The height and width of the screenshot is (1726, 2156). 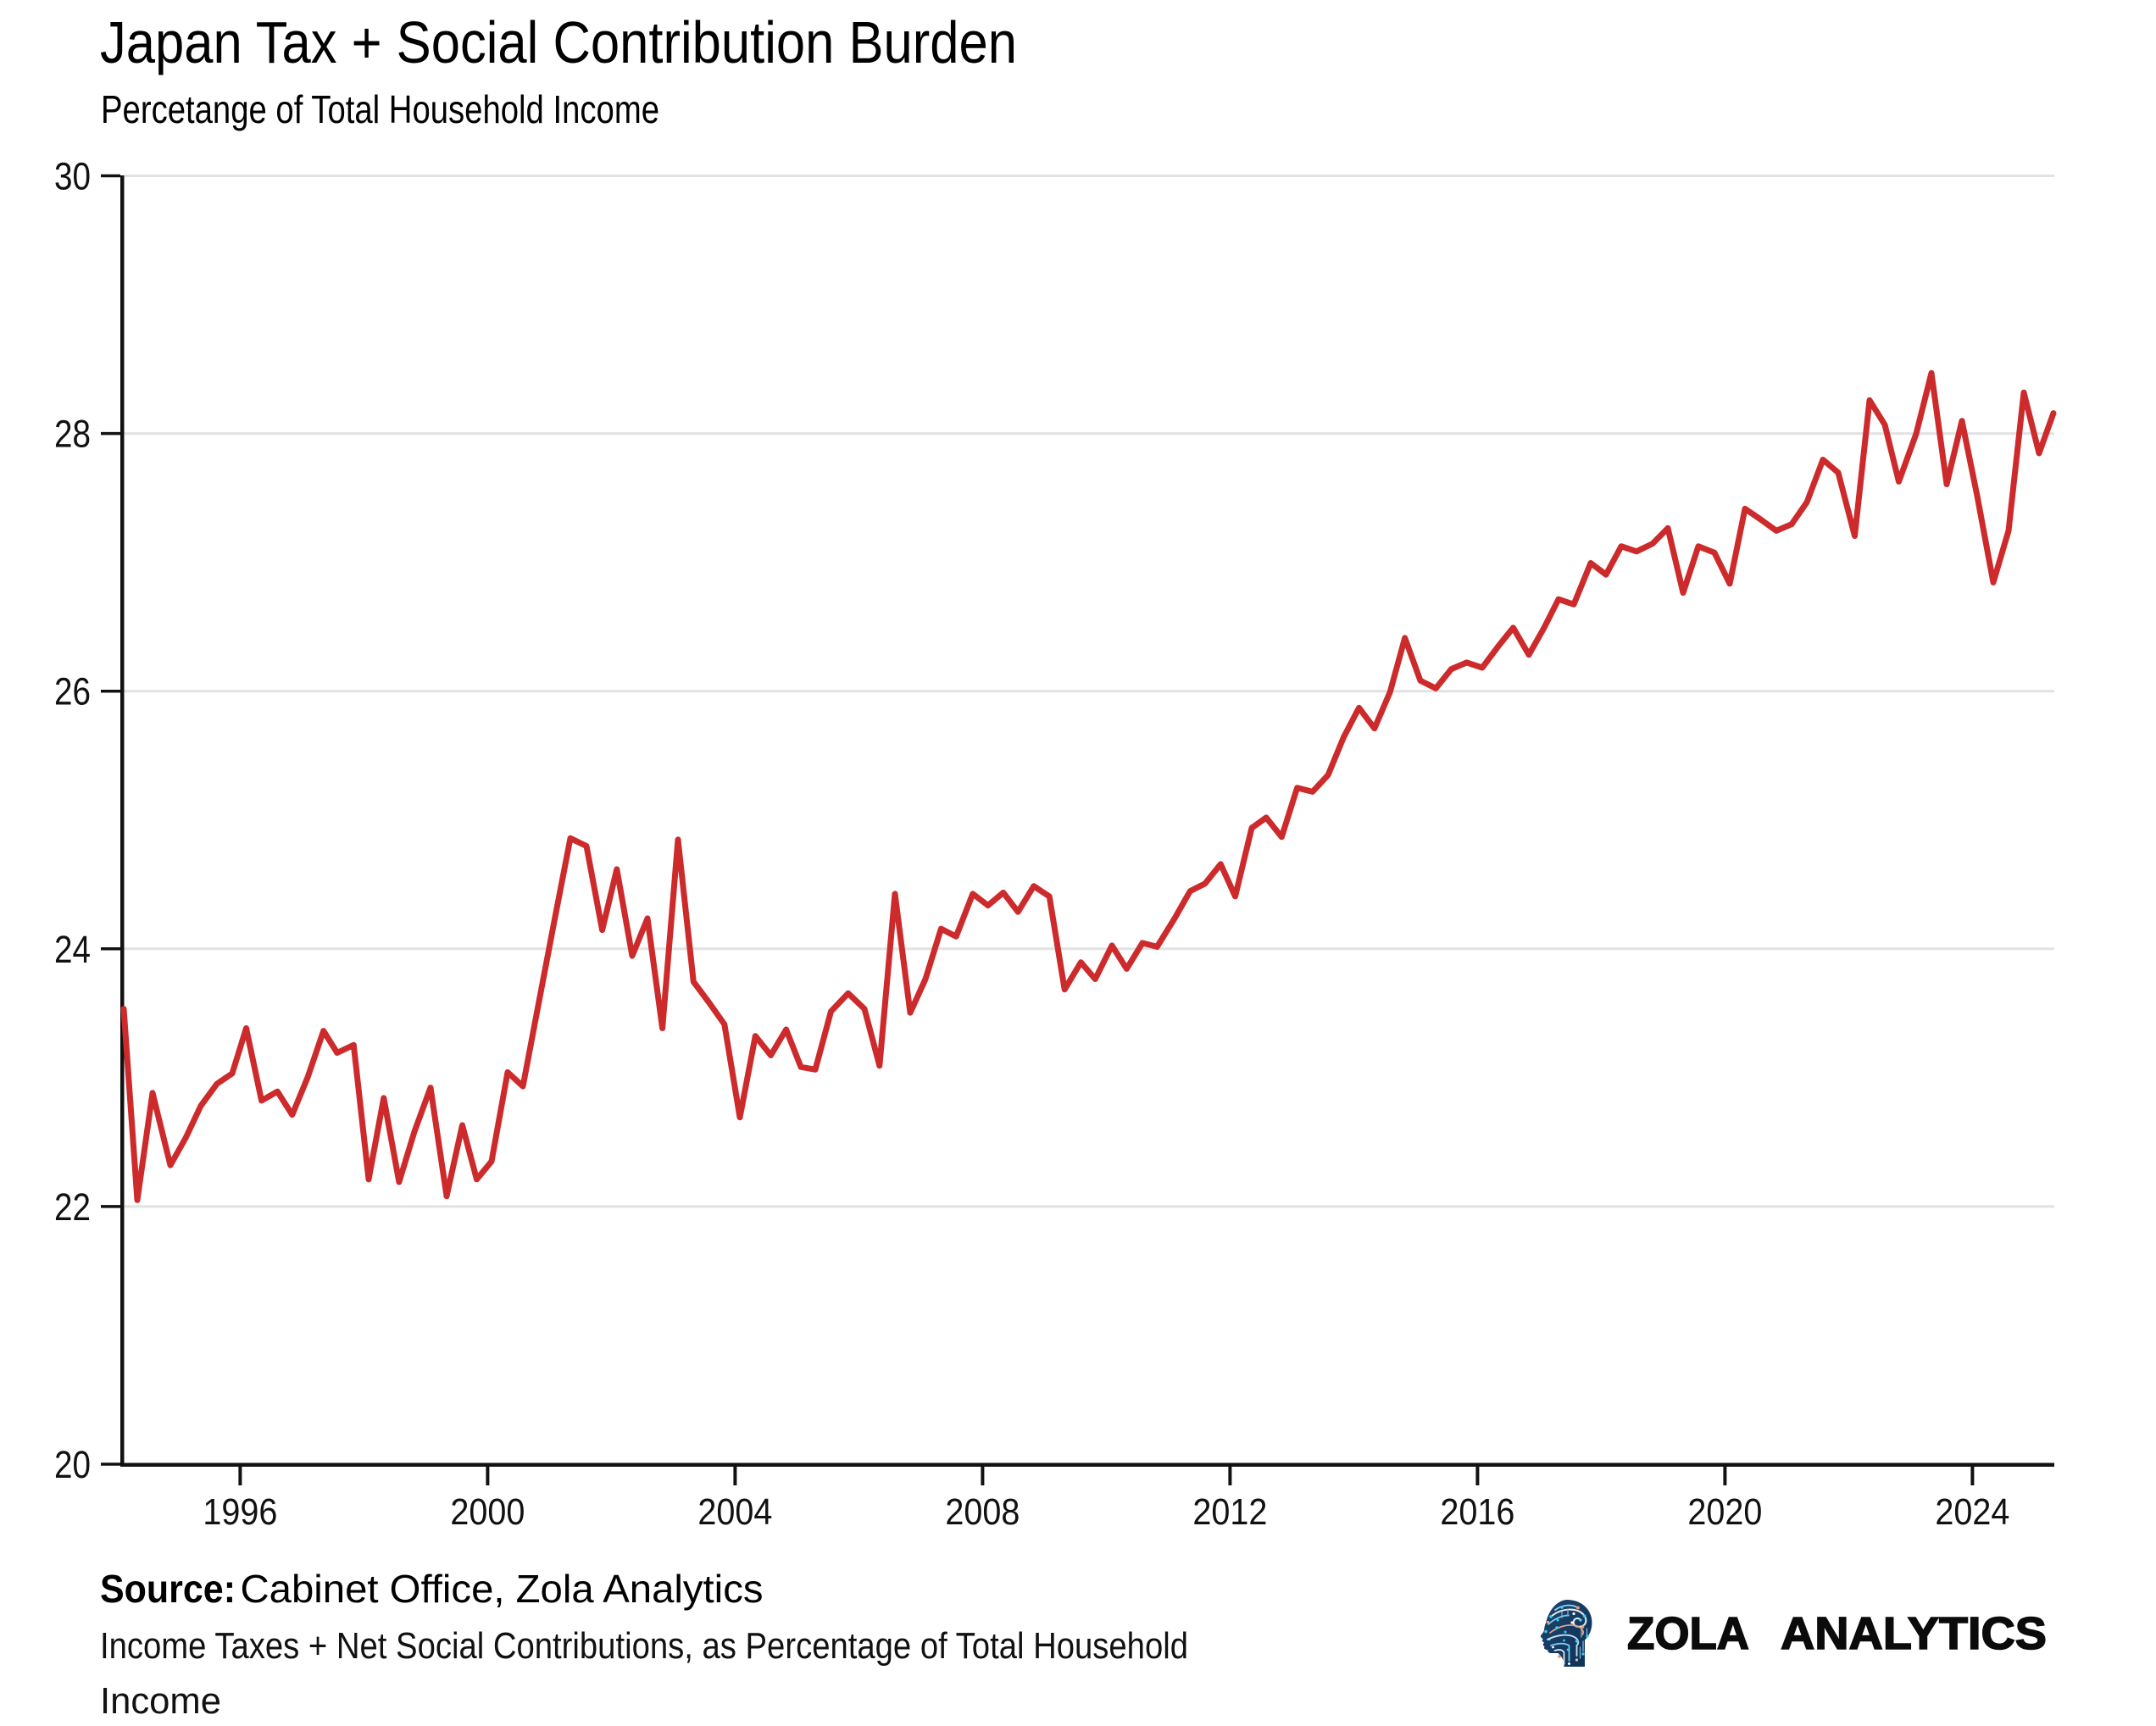 I want to click on svg-text: ANALYTICS, so click(x=1914, y=1633).